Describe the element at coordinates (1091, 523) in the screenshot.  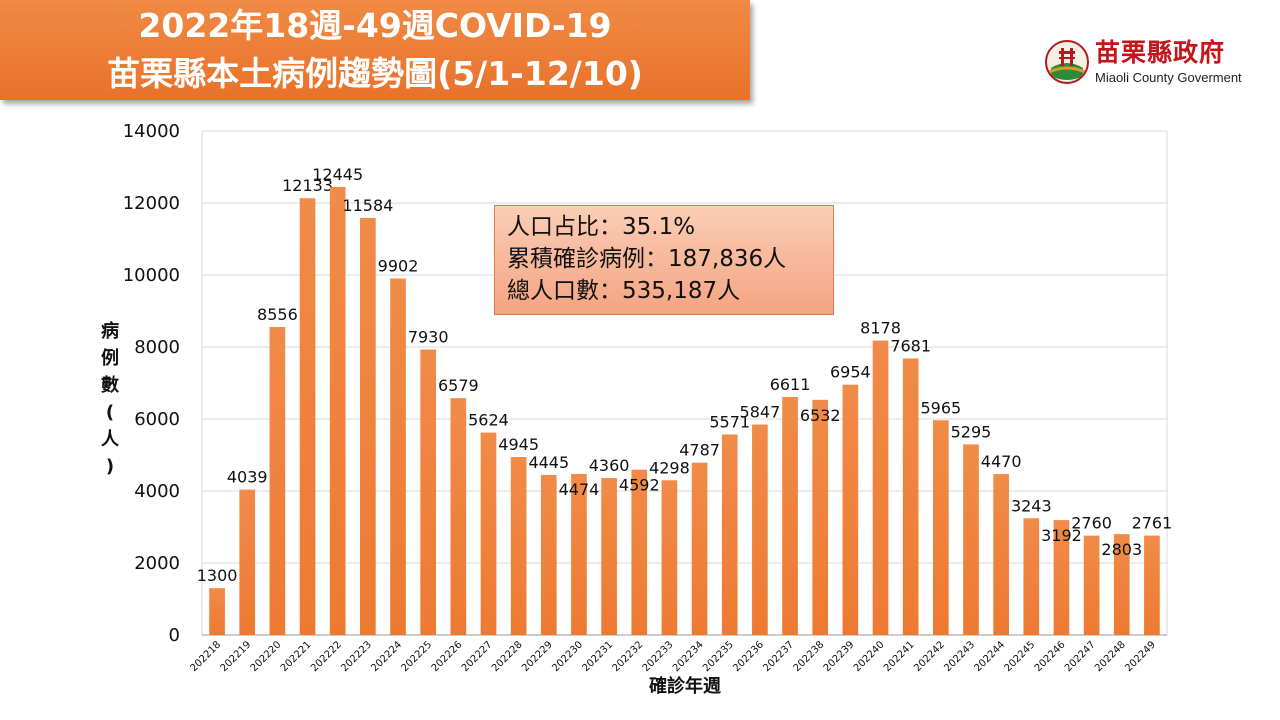
I see `data-label: 2760` at that location.